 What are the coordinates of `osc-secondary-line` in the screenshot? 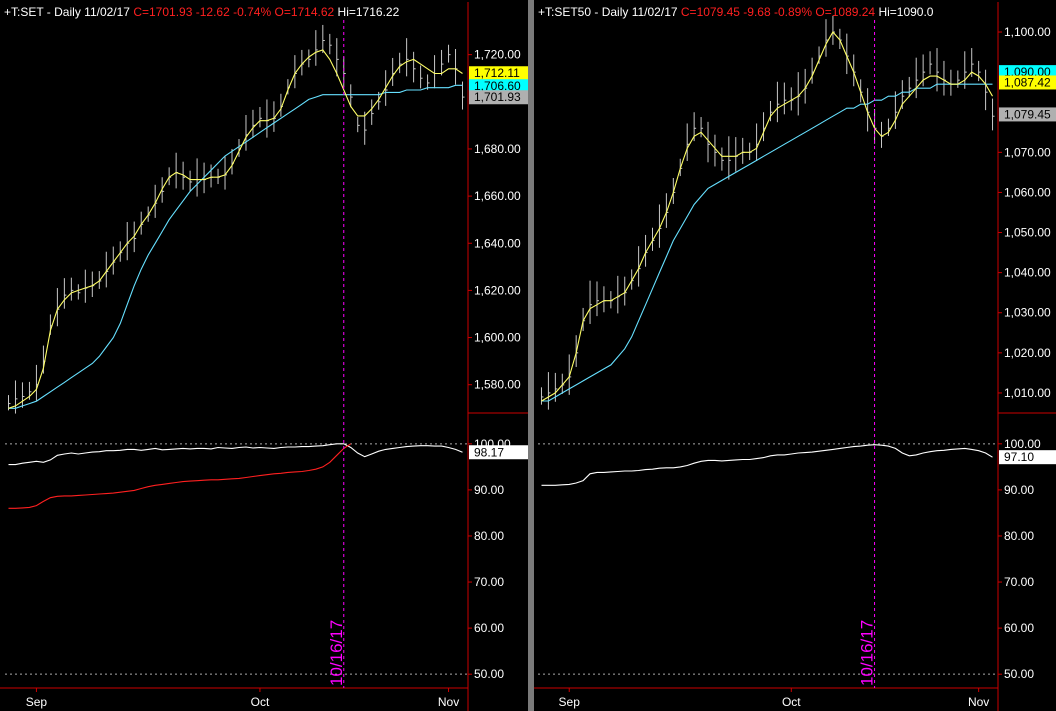 It's located at (180, 476).